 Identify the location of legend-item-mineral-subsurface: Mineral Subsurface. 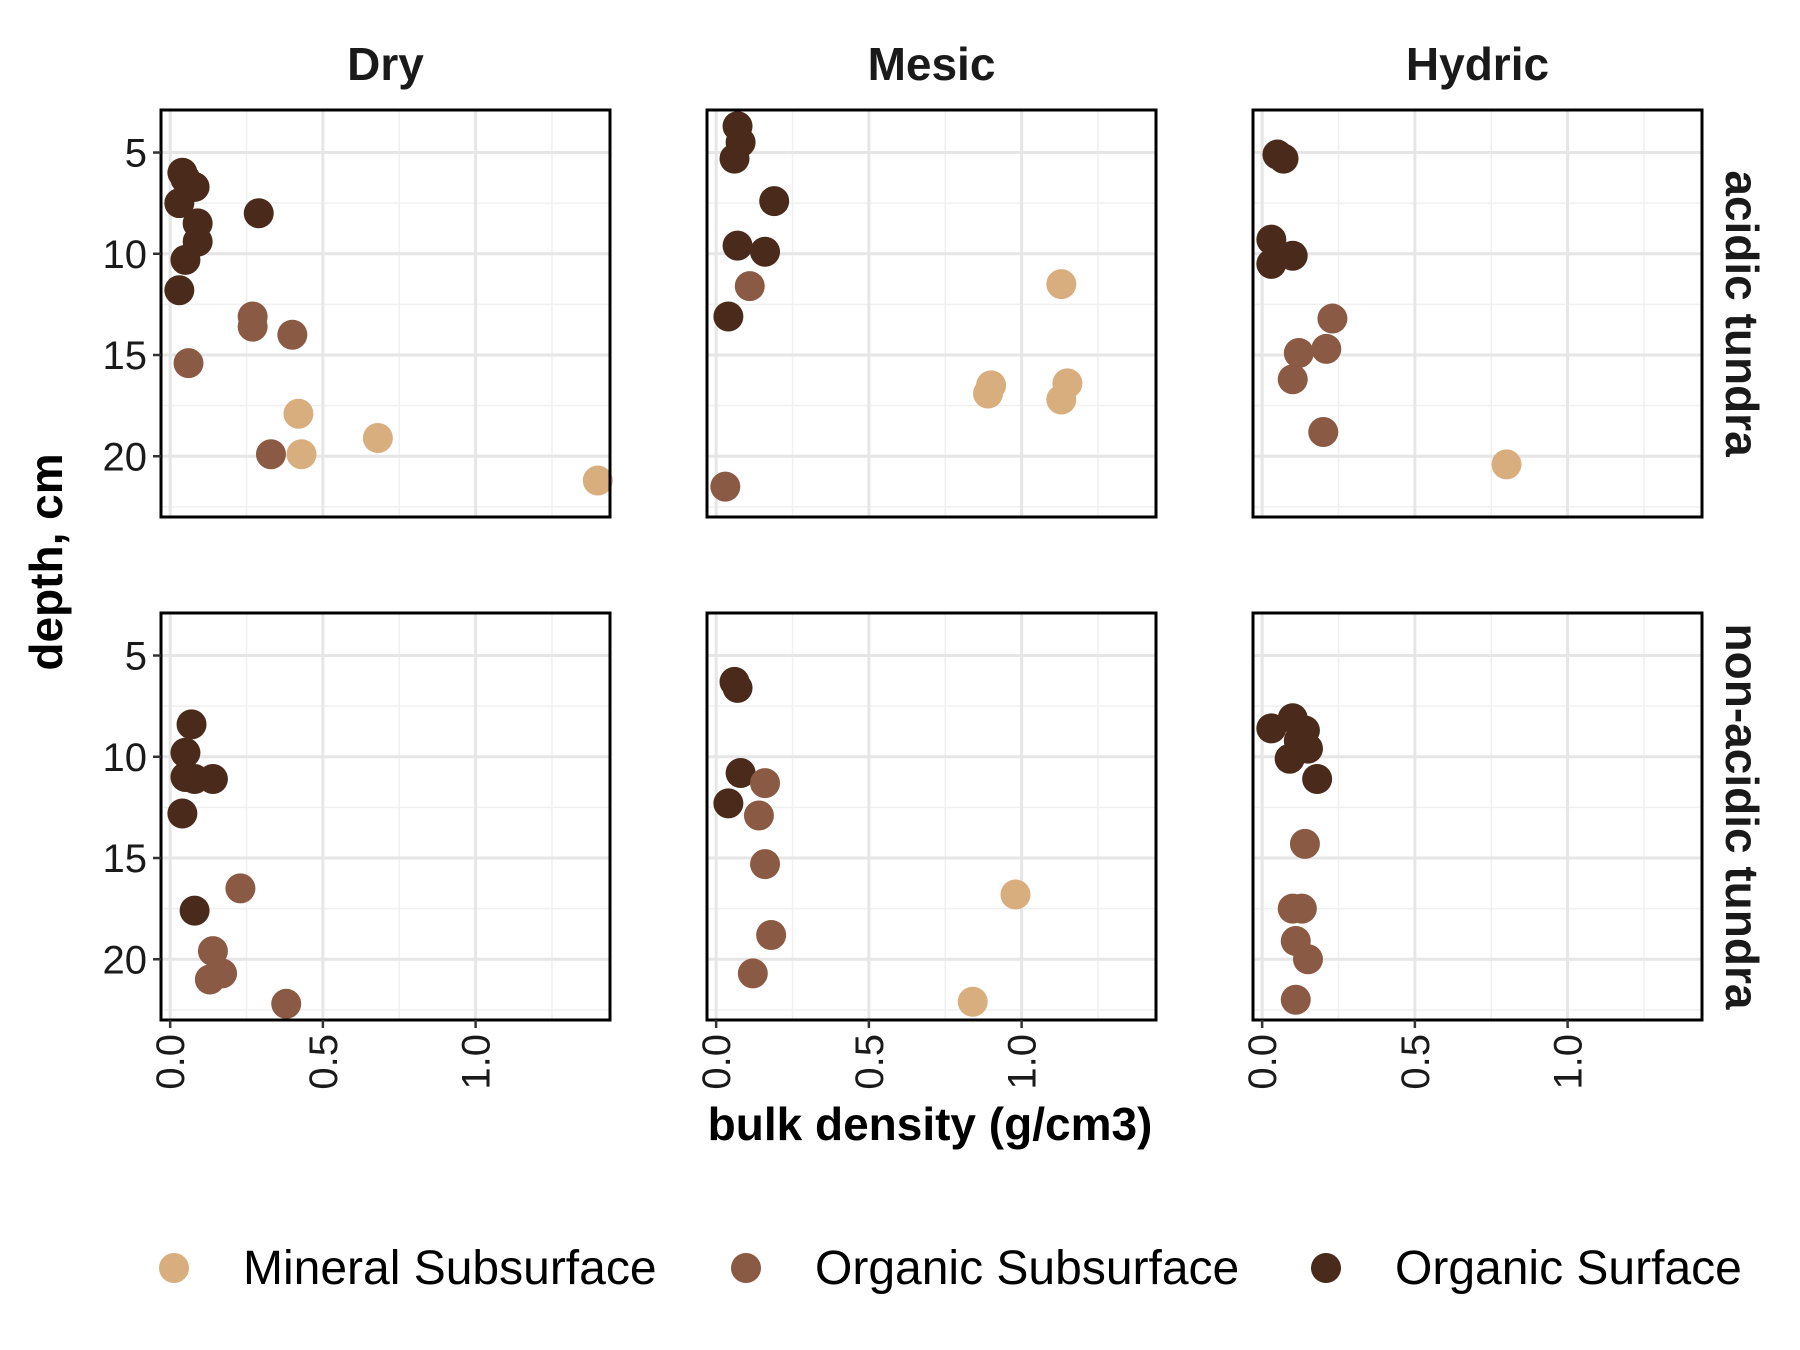
(408, 1268).